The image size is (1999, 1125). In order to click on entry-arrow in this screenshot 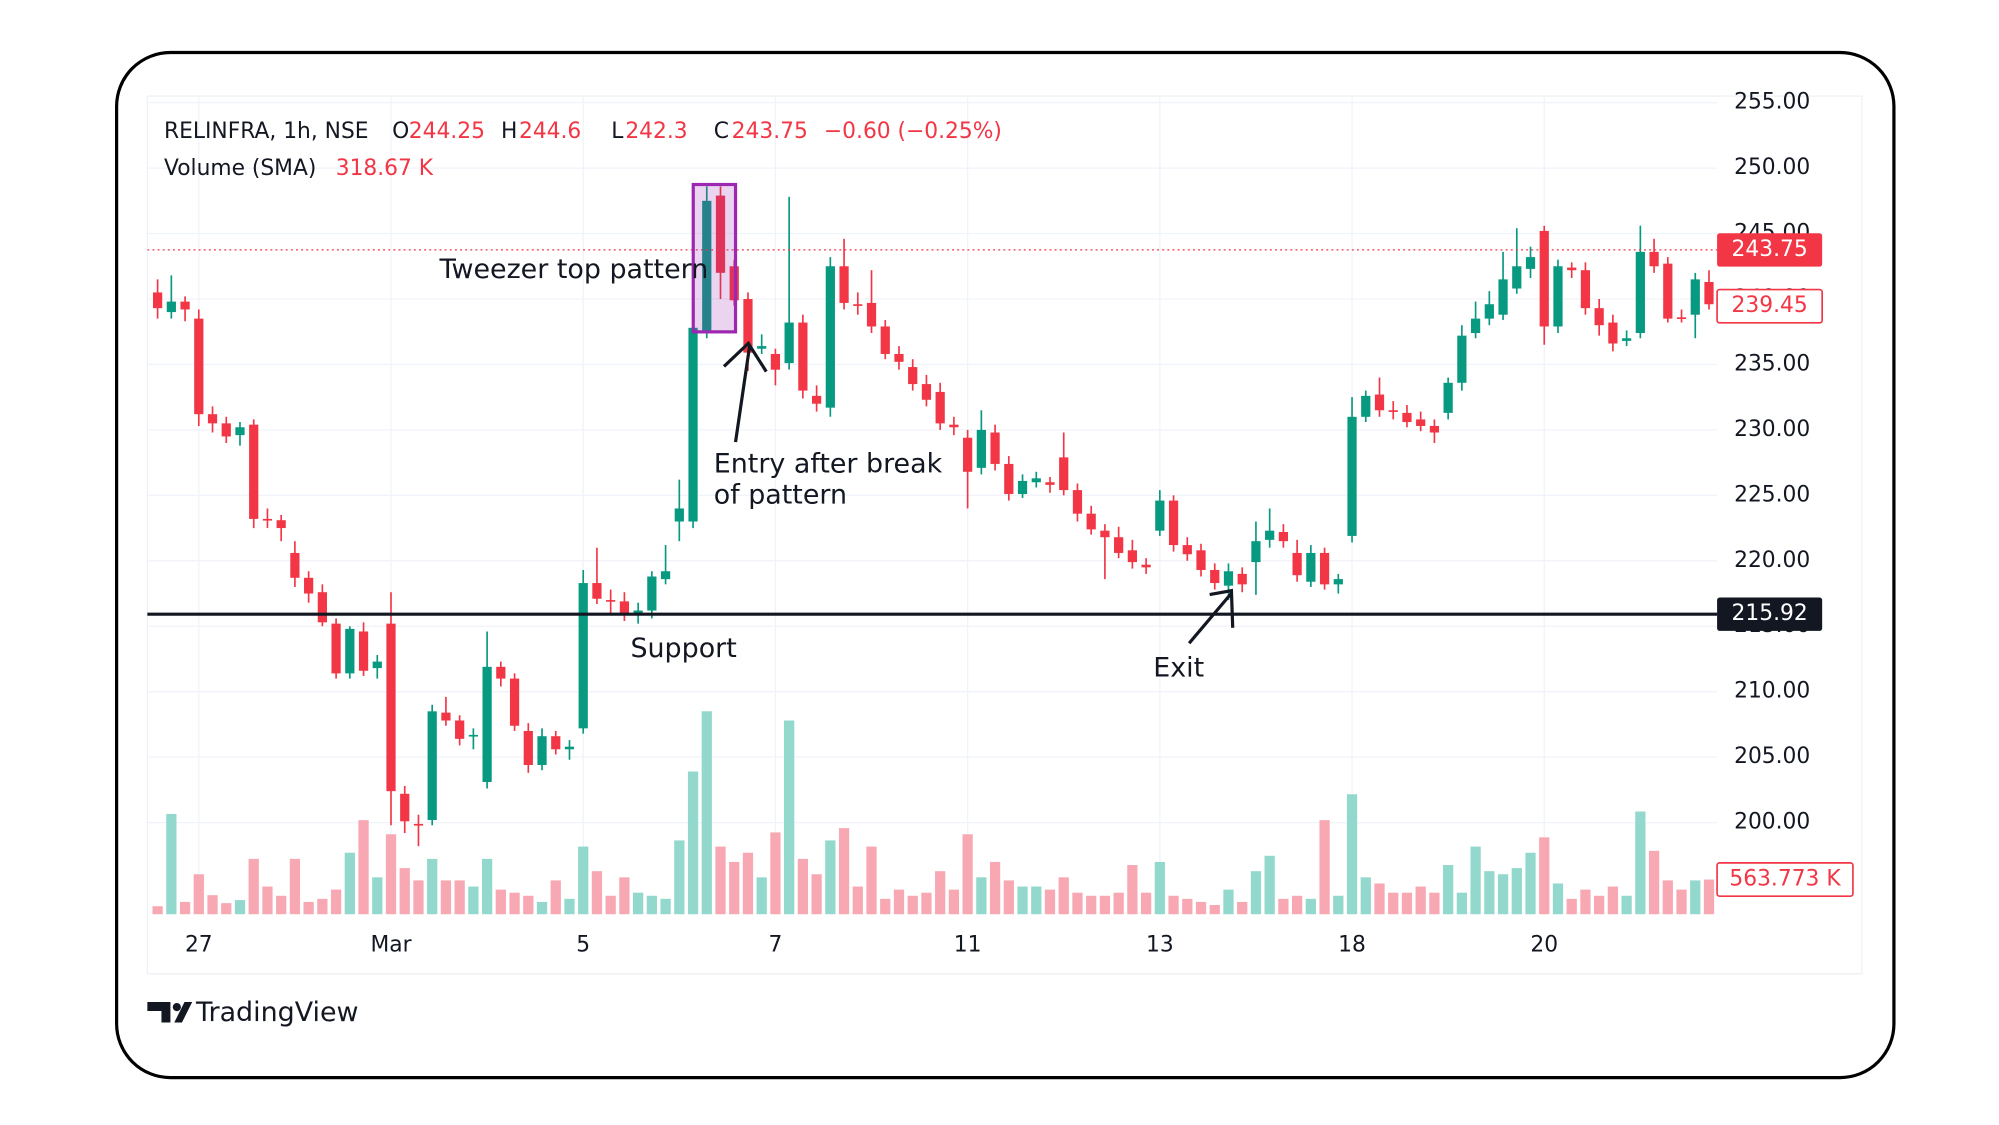, I will do `click(745, 391)`.